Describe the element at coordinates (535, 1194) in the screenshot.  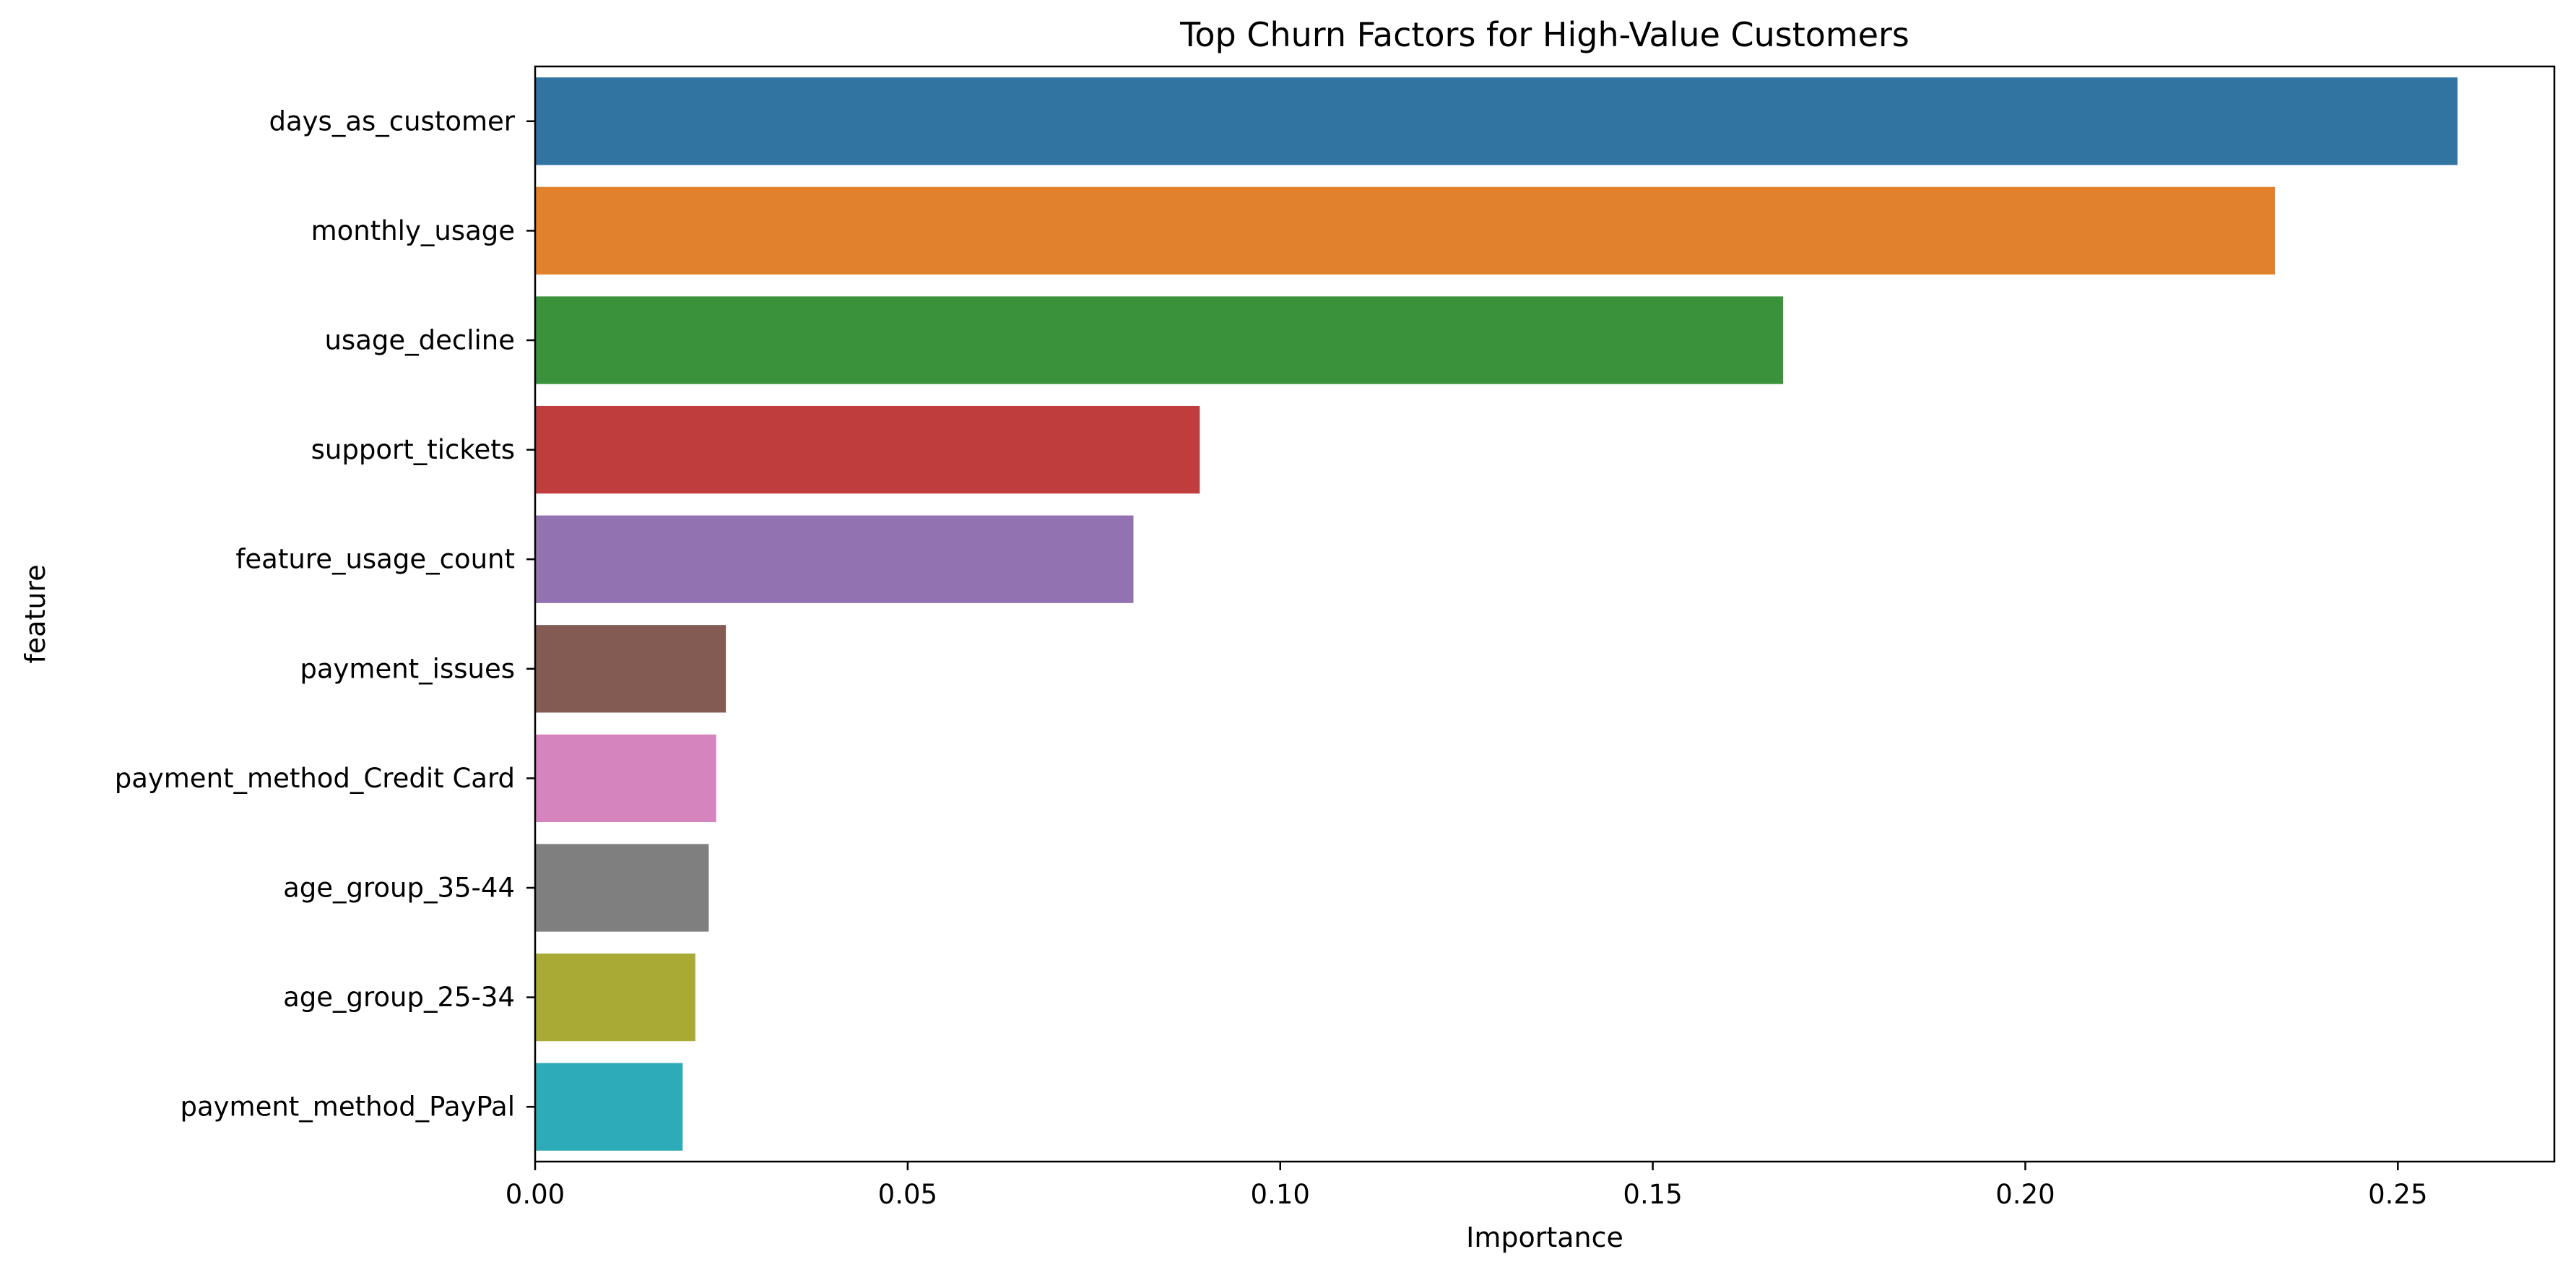
I see `x-tick-label: 0.00` at that location.